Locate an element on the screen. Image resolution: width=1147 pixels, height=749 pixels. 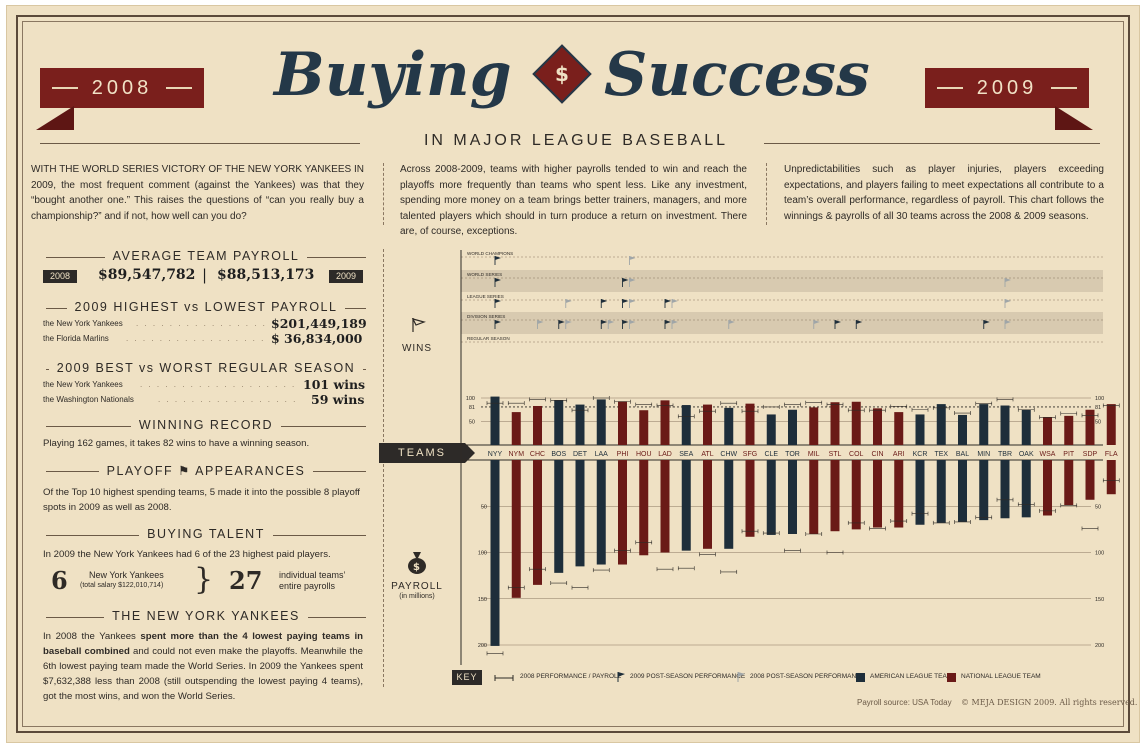
wins-bar-col is located at coordinates (856, 423).